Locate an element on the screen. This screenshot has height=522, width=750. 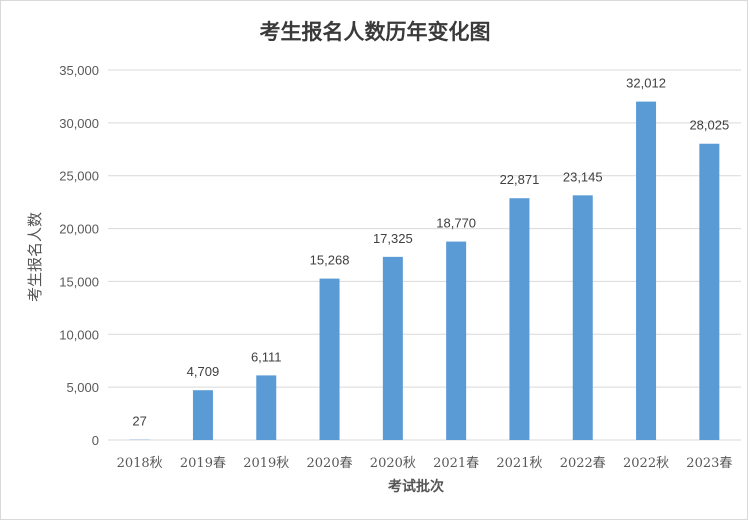
y-tick-label: 35,000 is located at coordinates (79, 70).